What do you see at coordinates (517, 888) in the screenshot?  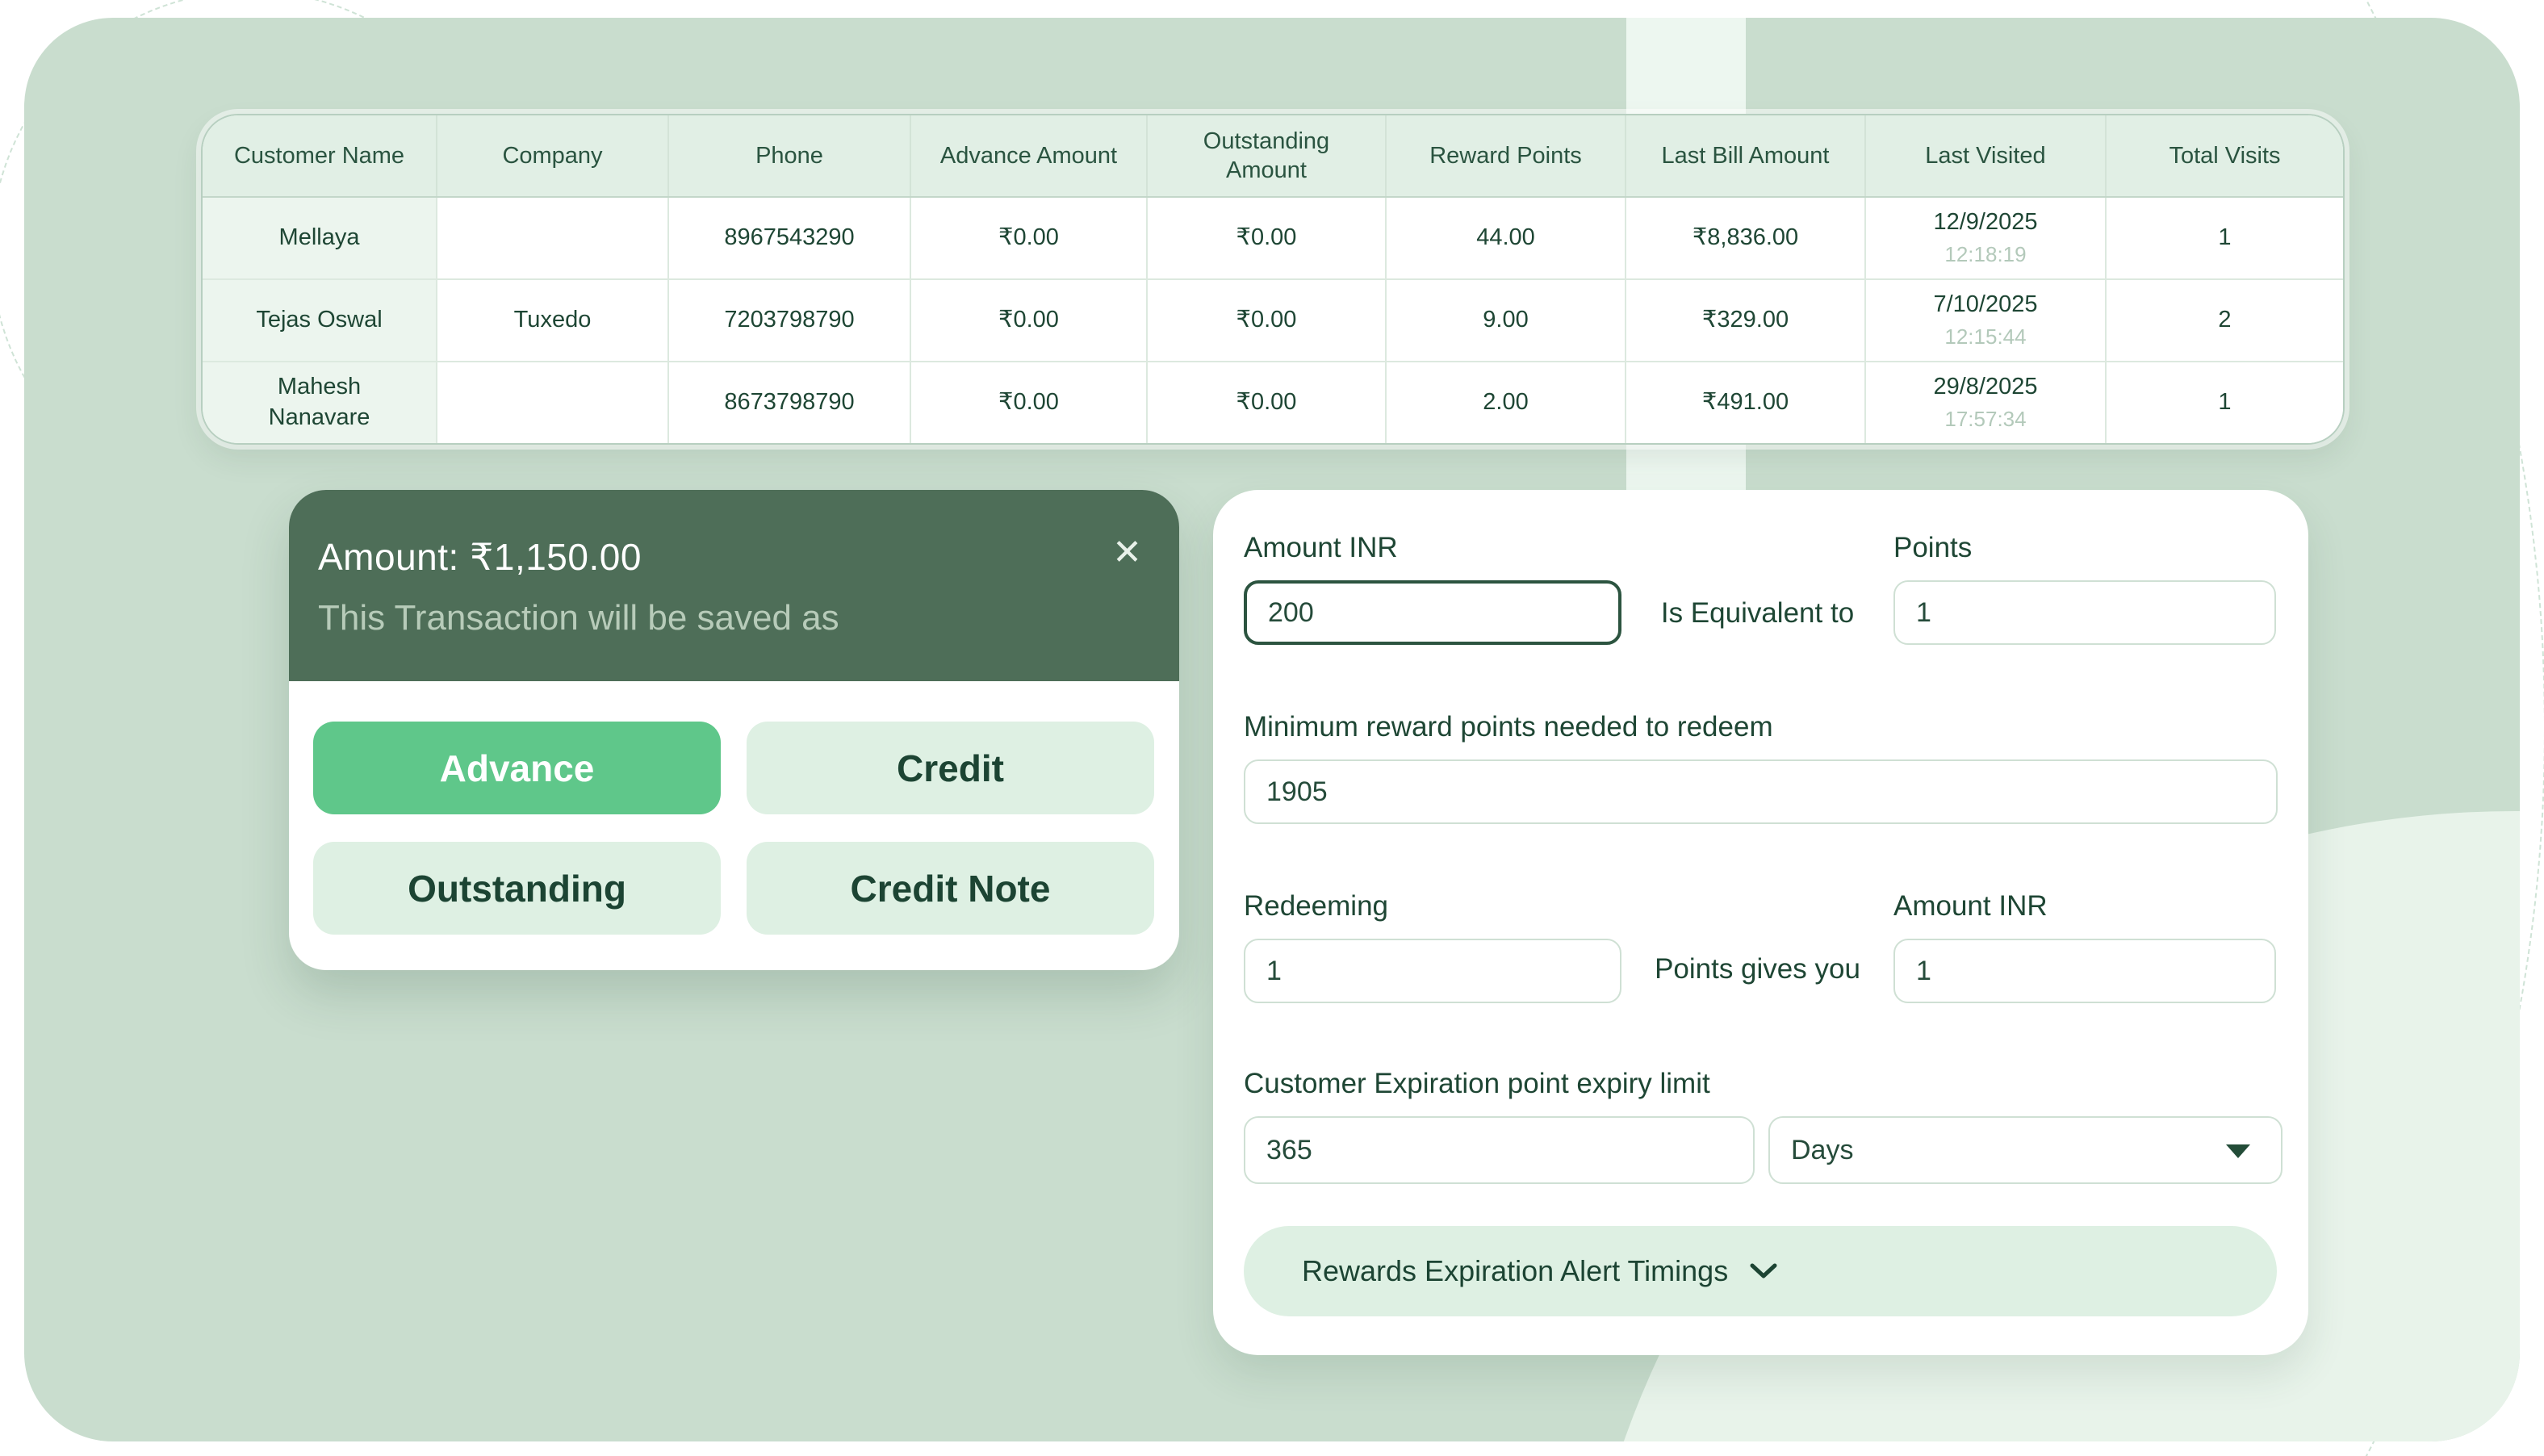 I see `outstanding-button: Outstanding` at bounding box center [517, 888].